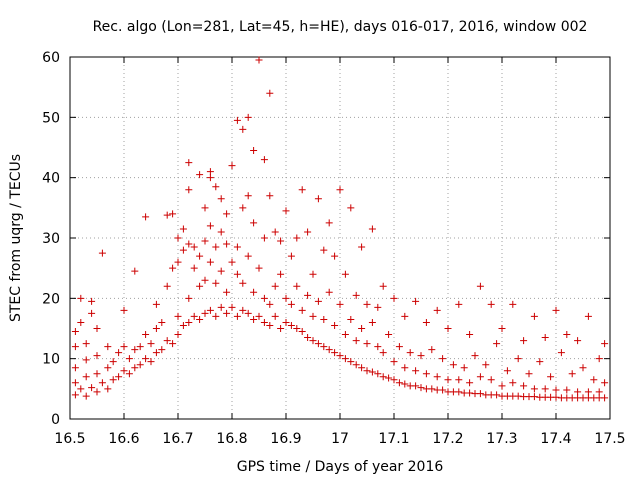 The image size is (640, 480). What do you see at coordinates (393, 439) in the screenshot?
I see `x-tick-label: 17.1` at bounding box center [393, 439].